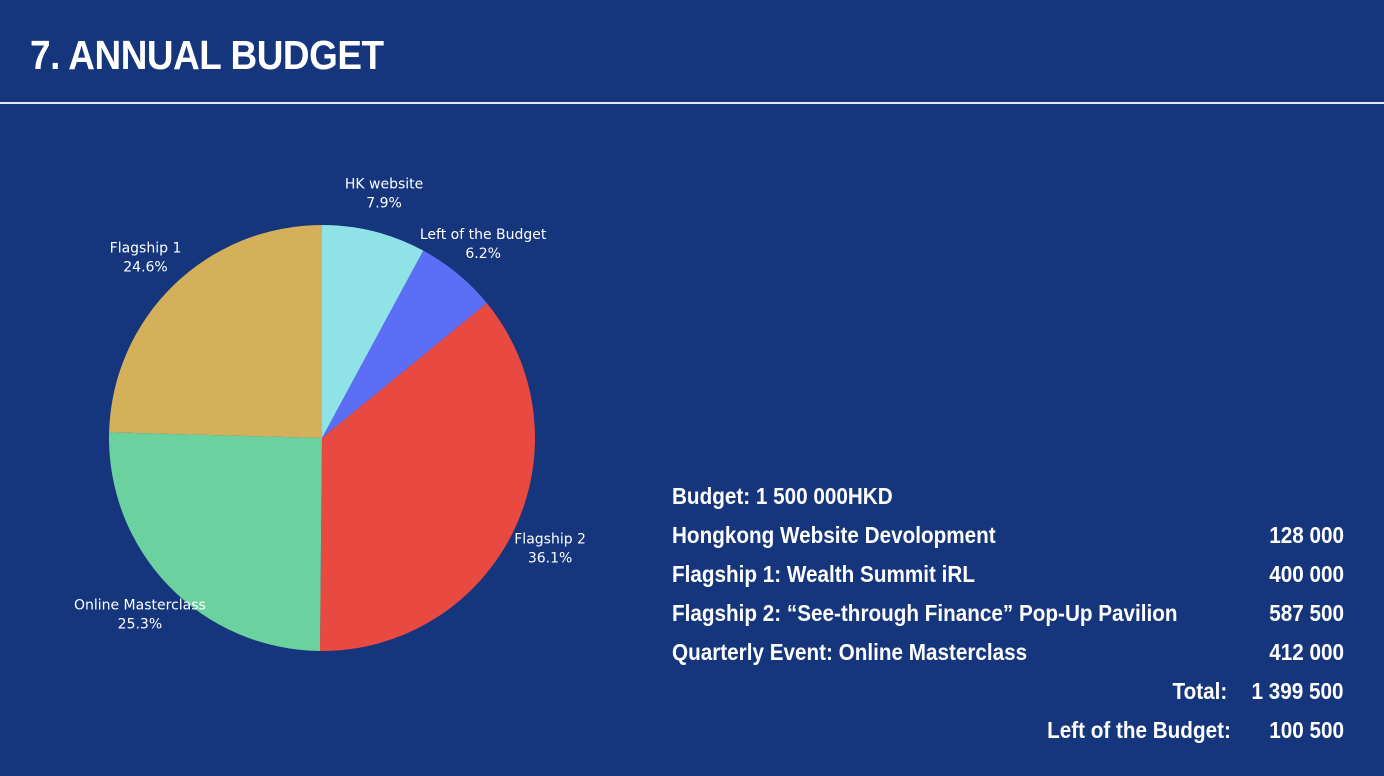 The image size is (1384, 776). What do you see at coordinates (1297, 691) in the screenshot?
I see `total-value: 1 399 500` at bounding box center [1297, 691].